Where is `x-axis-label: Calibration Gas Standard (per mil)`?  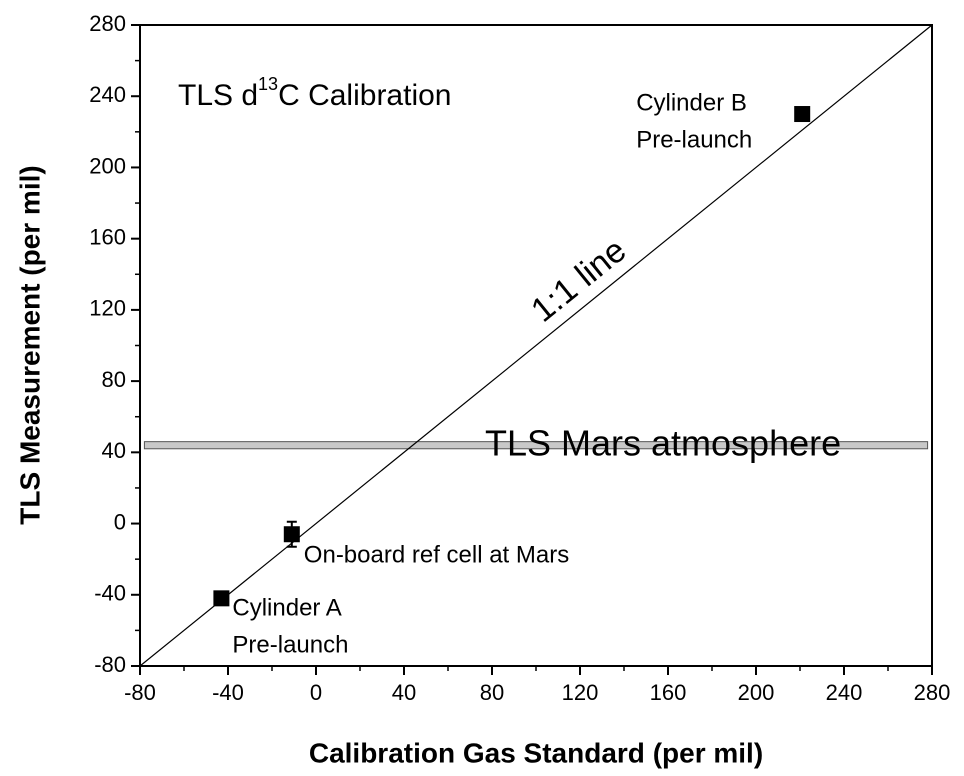
x-axis-label: Calibration Gas Standard (per mil) is located at coordinates (536, 752).